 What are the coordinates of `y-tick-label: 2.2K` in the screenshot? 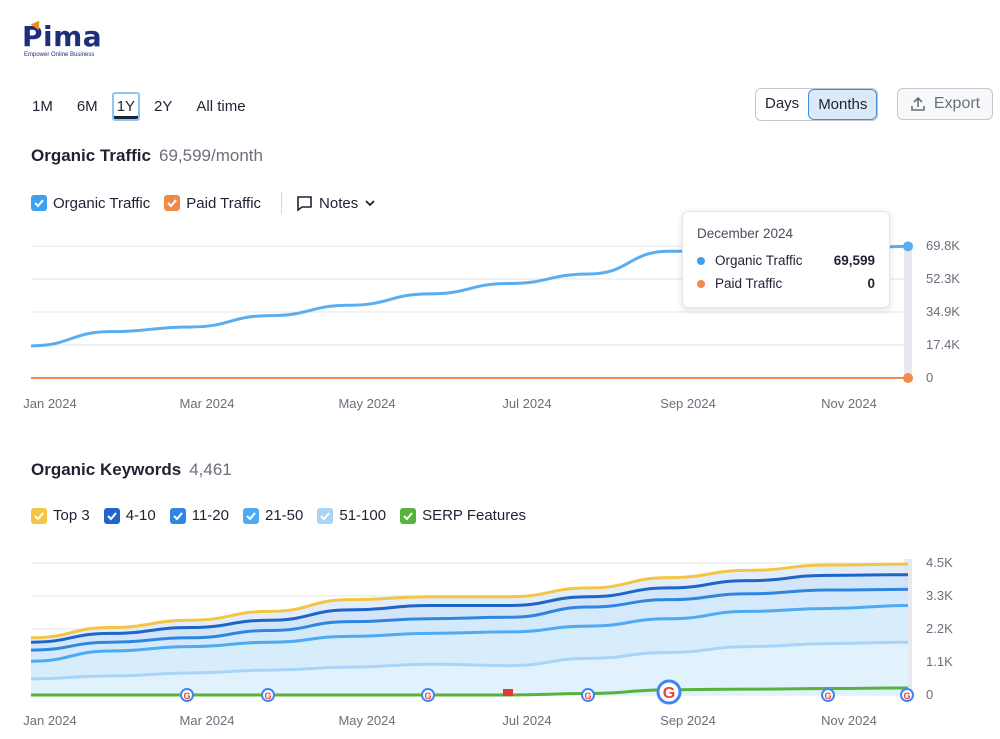 It's located at (939, 628).